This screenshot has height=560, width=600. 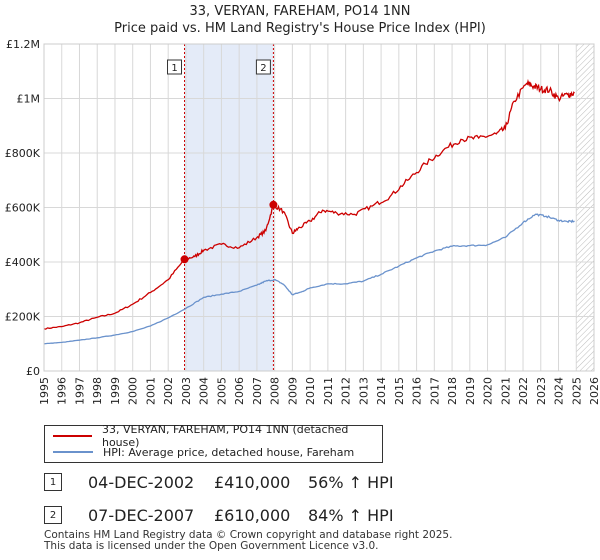 What do you see at coordinates (53, 482) in the screenshot?
I see `sale-badge: 1` at bounding box center [53, 482].